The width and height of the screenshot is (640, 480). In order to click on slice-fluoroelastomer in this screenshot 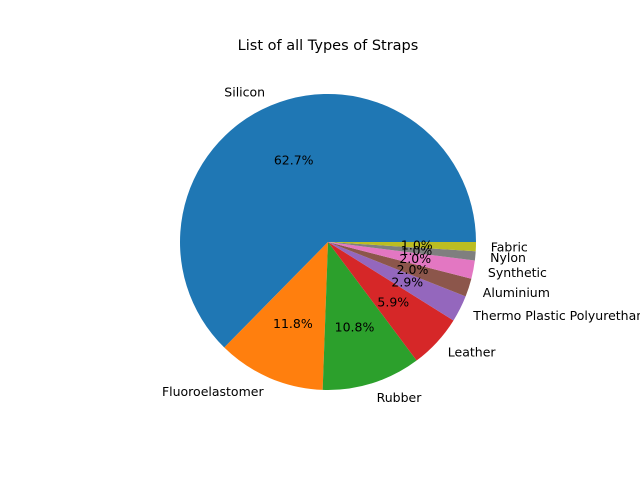, I will do `click(276, 316)`.